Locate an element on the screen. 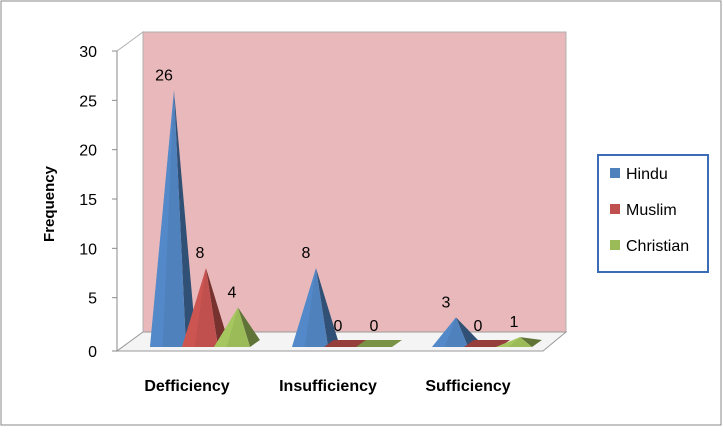  y-tick-label: 30 is located at coordinates (88, 52).